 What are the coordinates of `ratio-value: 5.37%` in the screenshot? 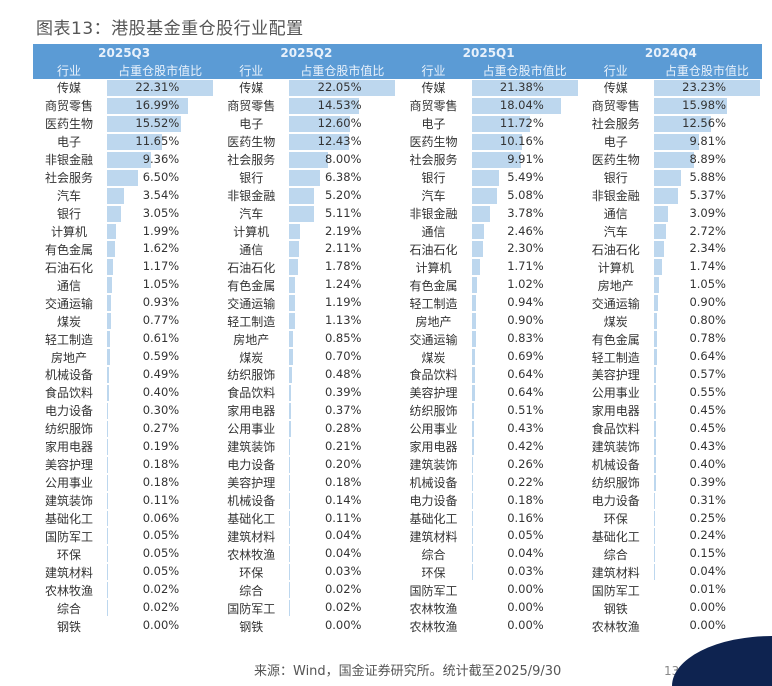 It's located at (707, 194).